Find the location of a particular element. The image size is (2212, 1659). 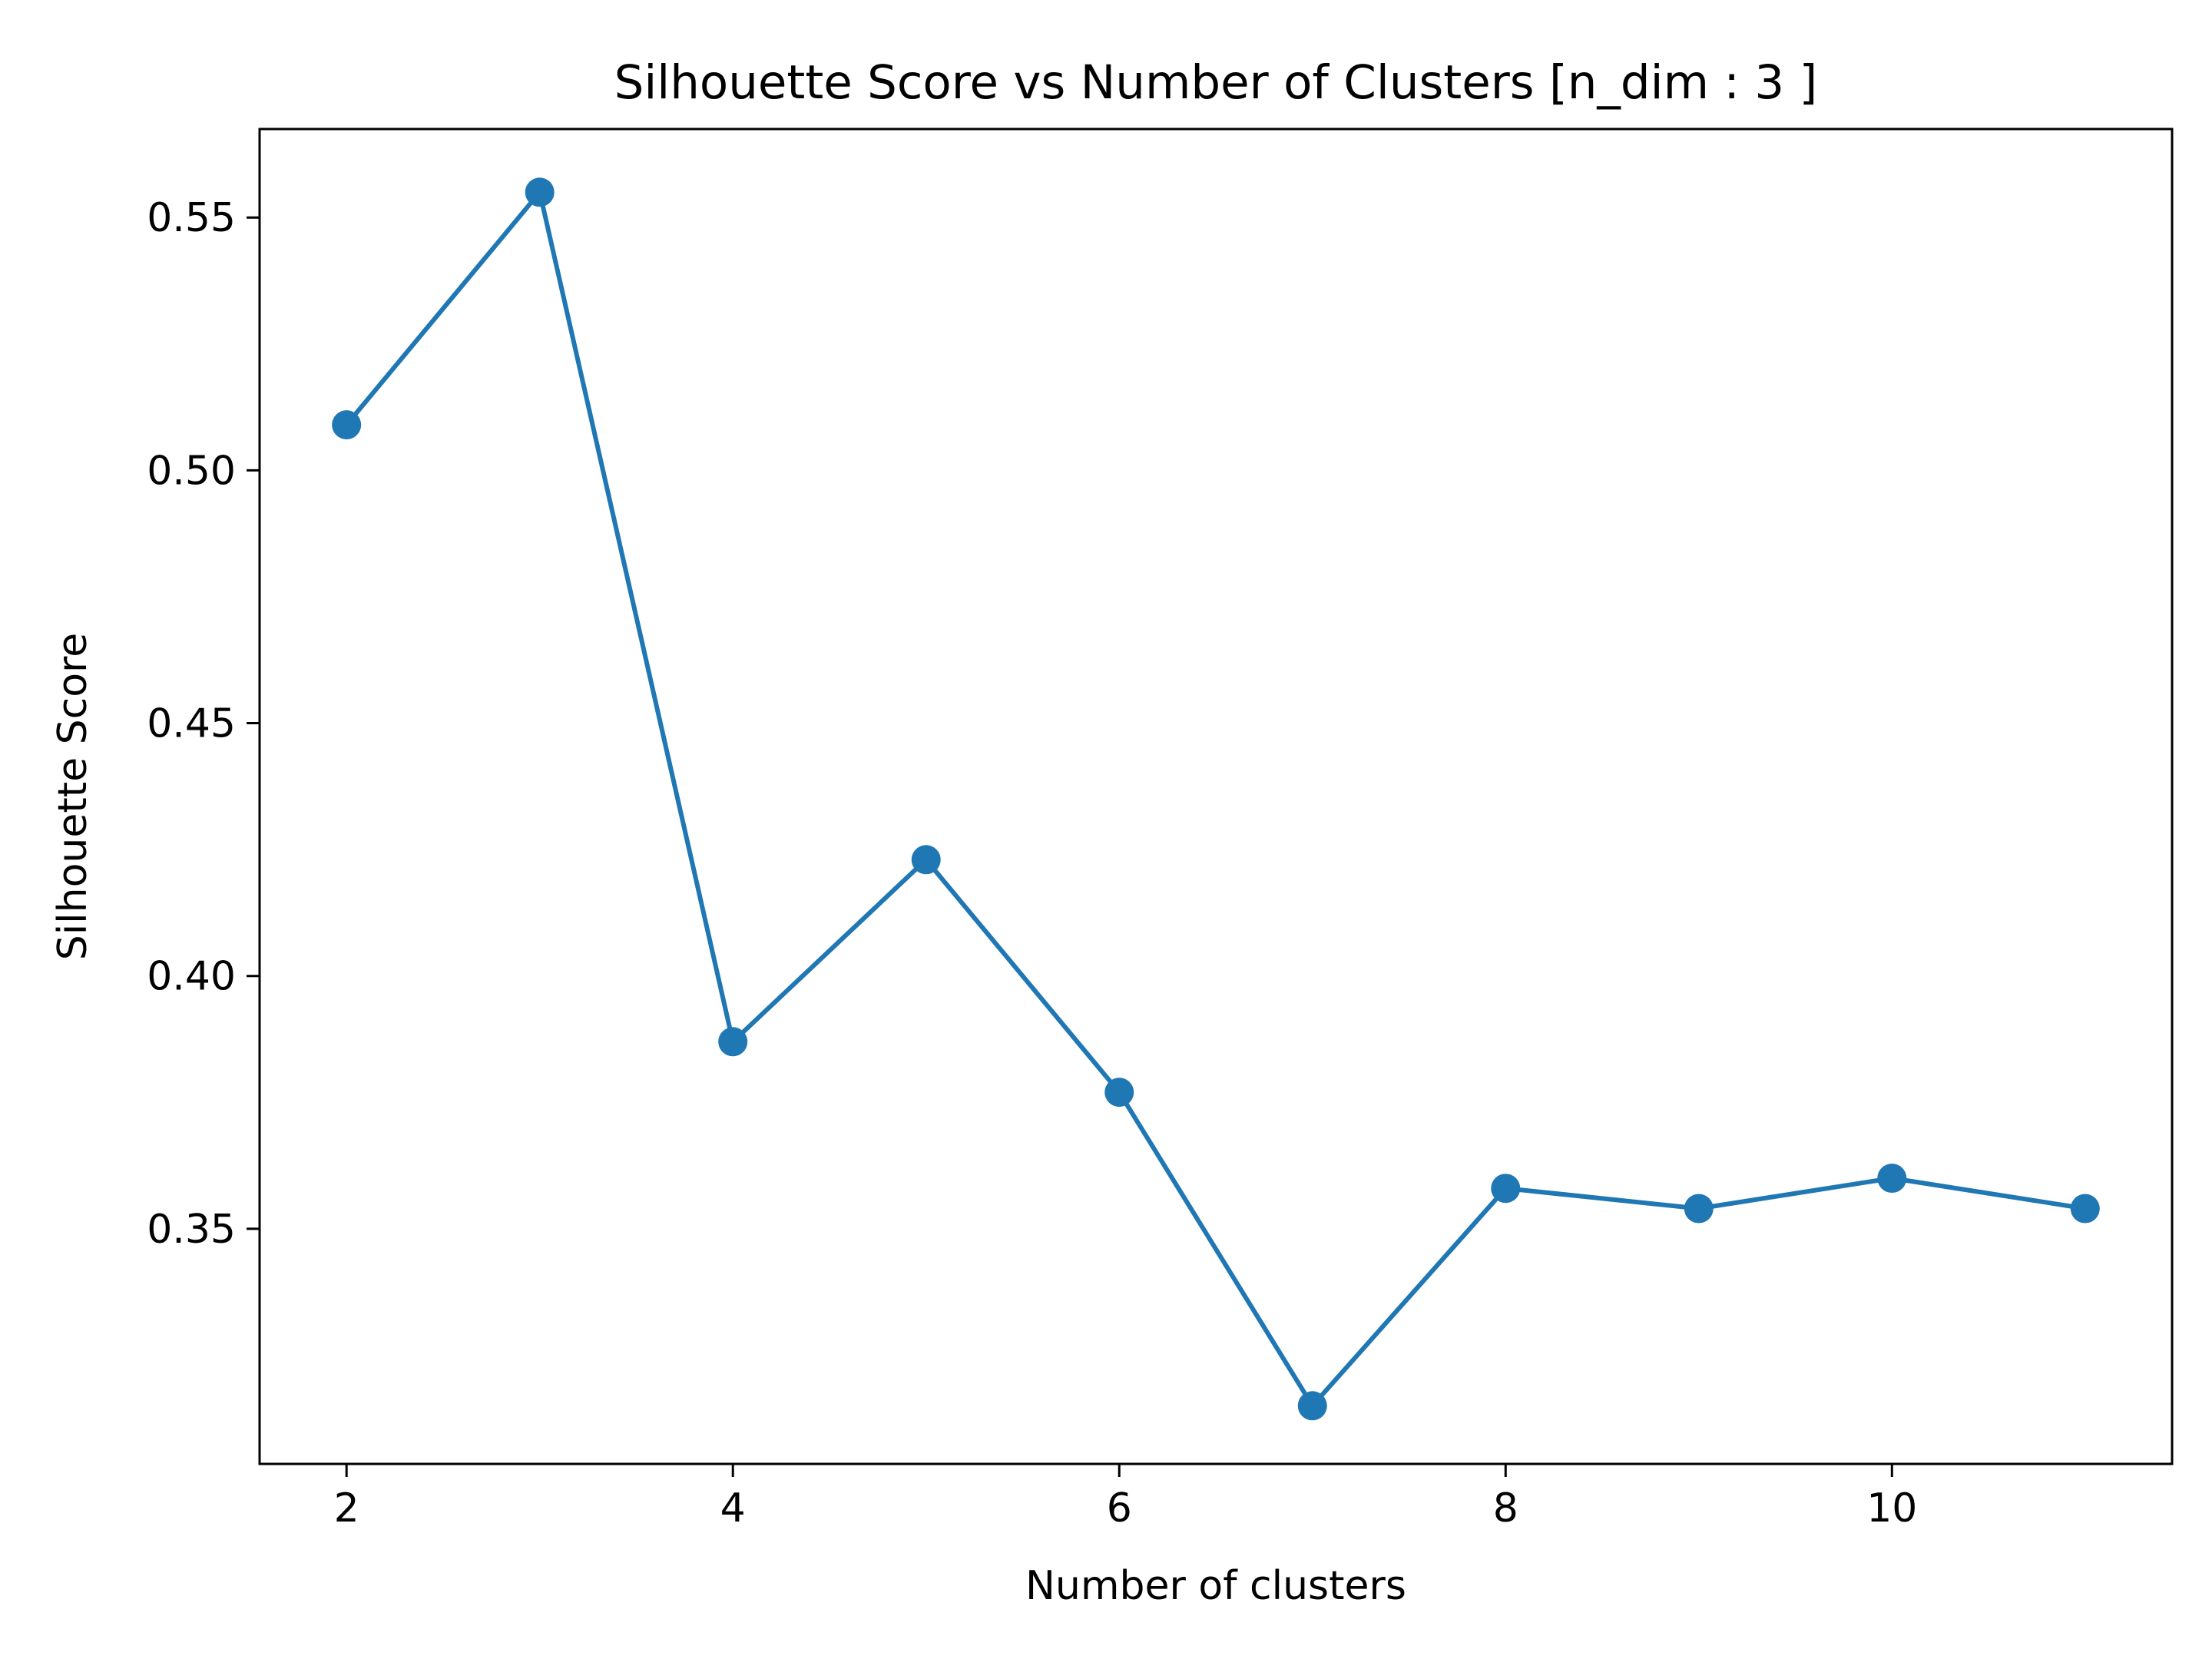

y-tick-label: 0.55 is located at coordinates (191, 218).